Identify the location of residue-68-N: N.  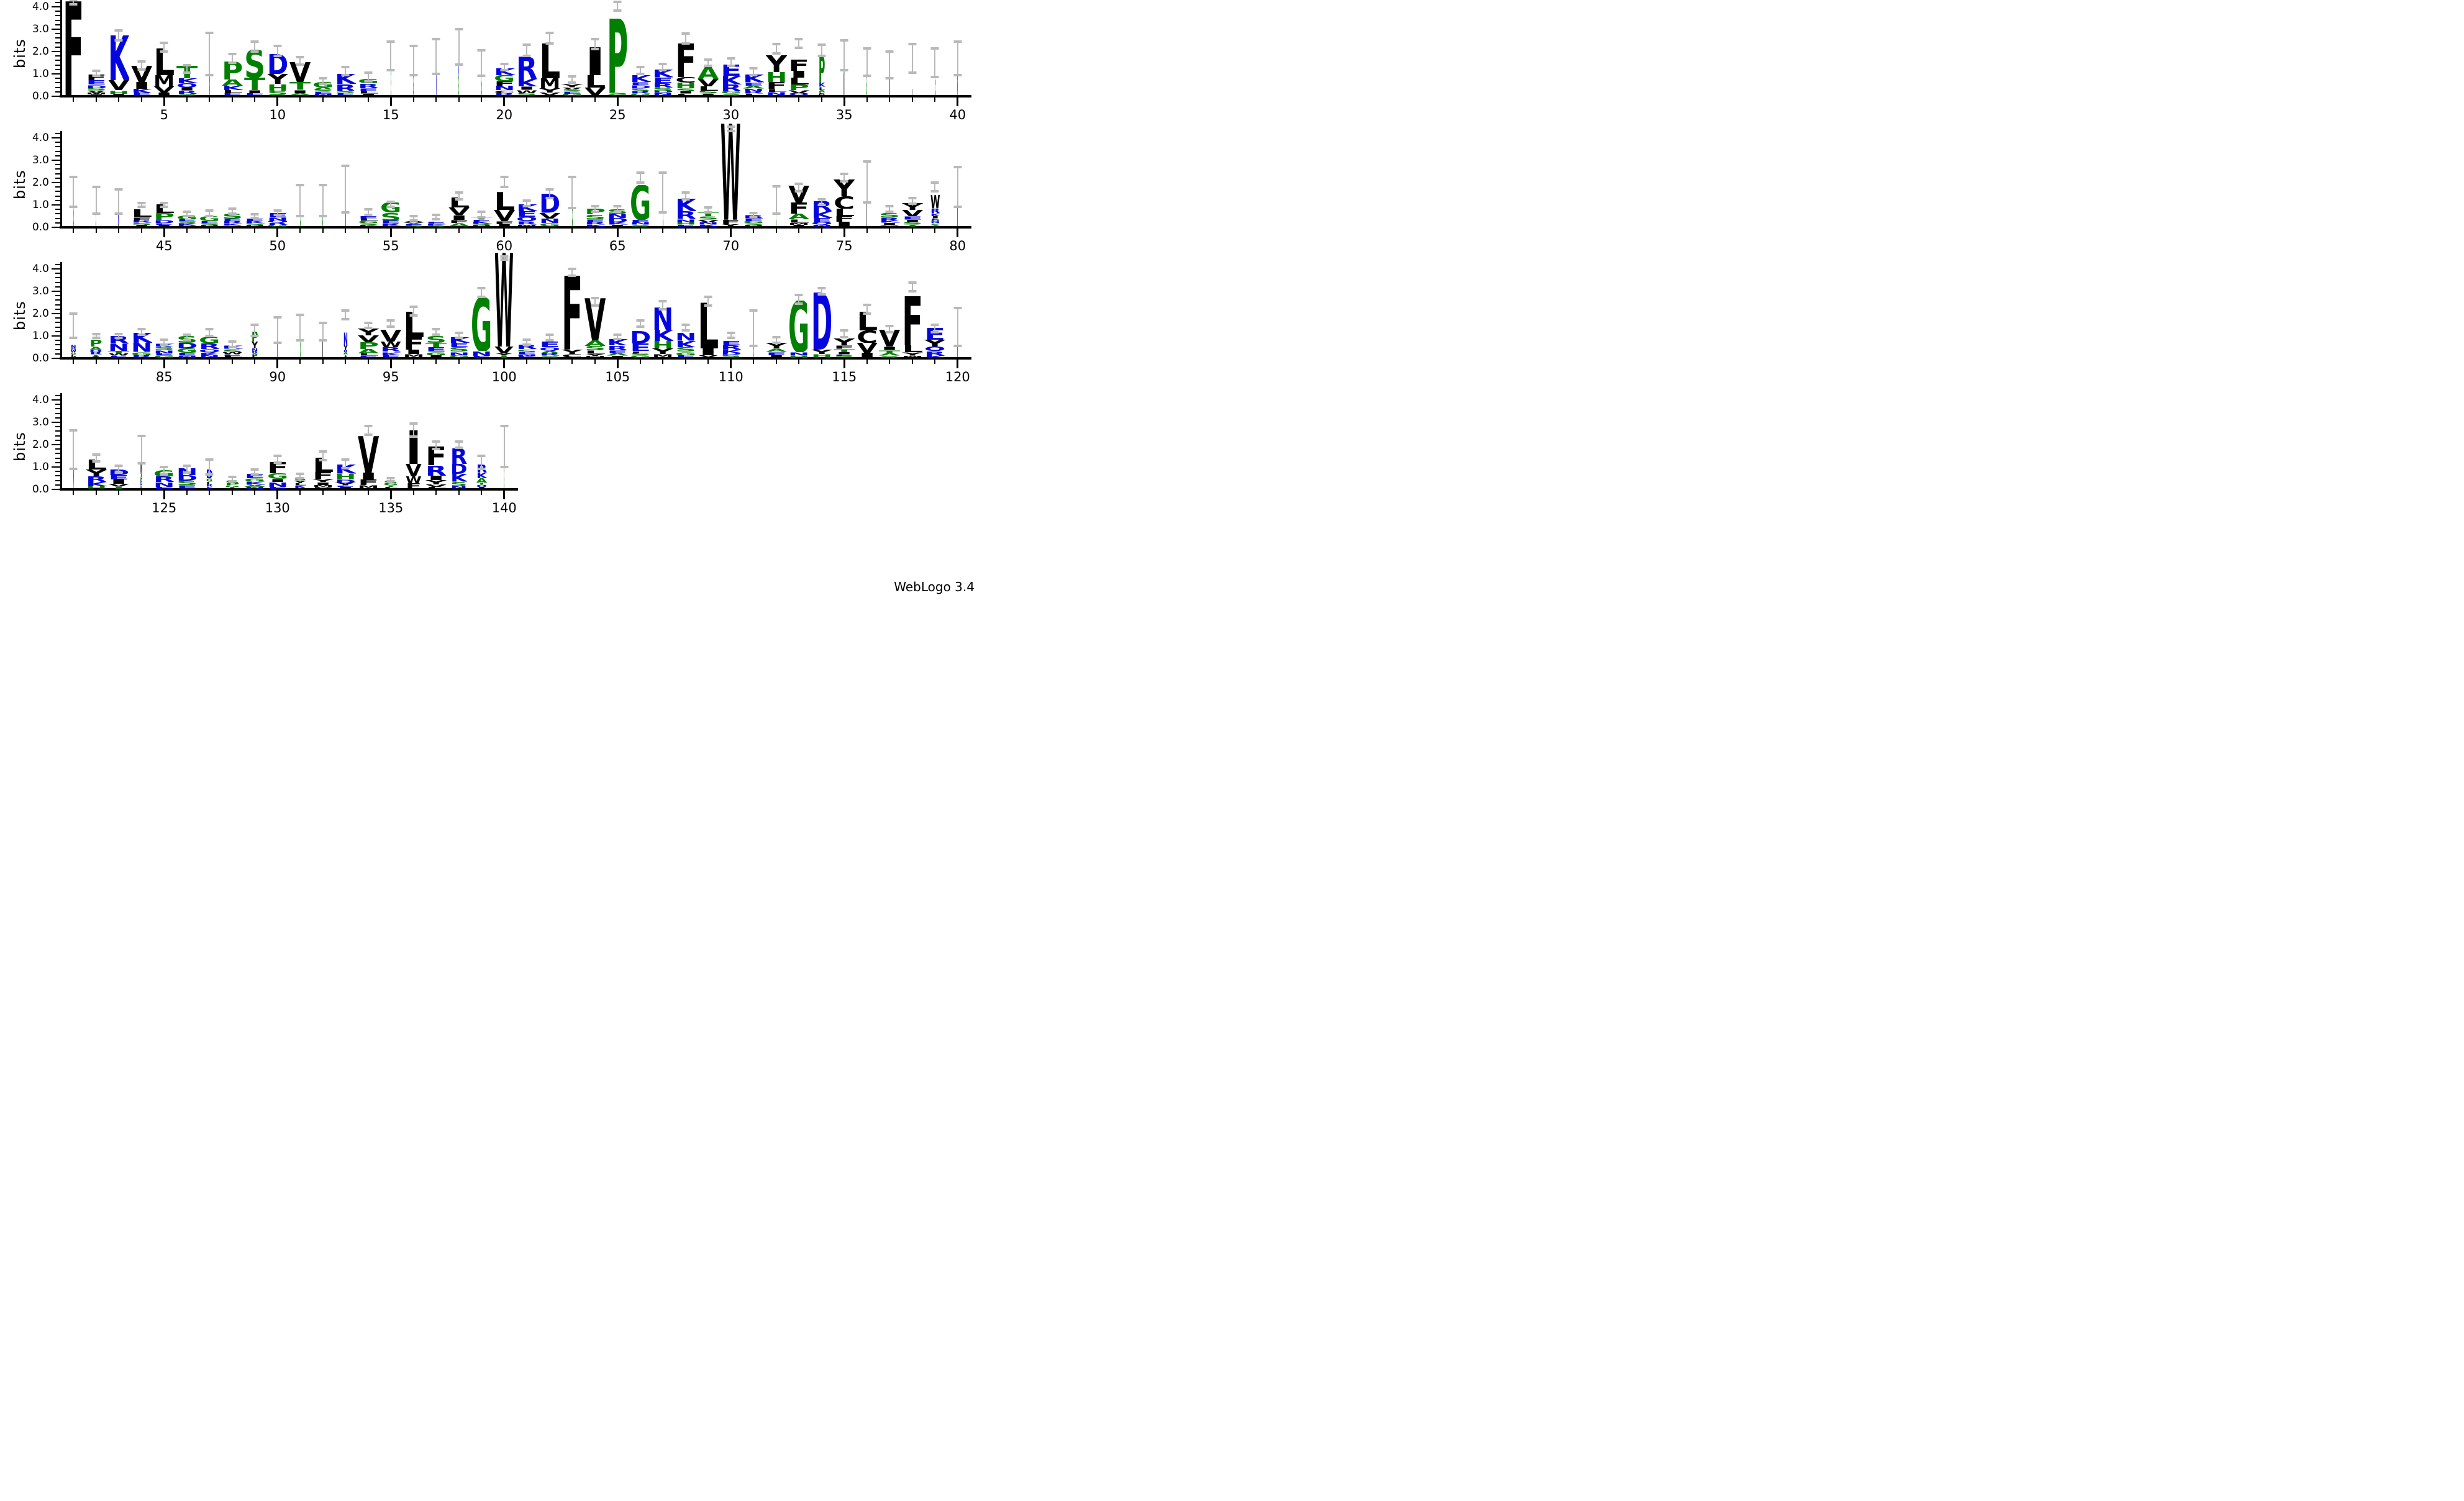
(685, 220).